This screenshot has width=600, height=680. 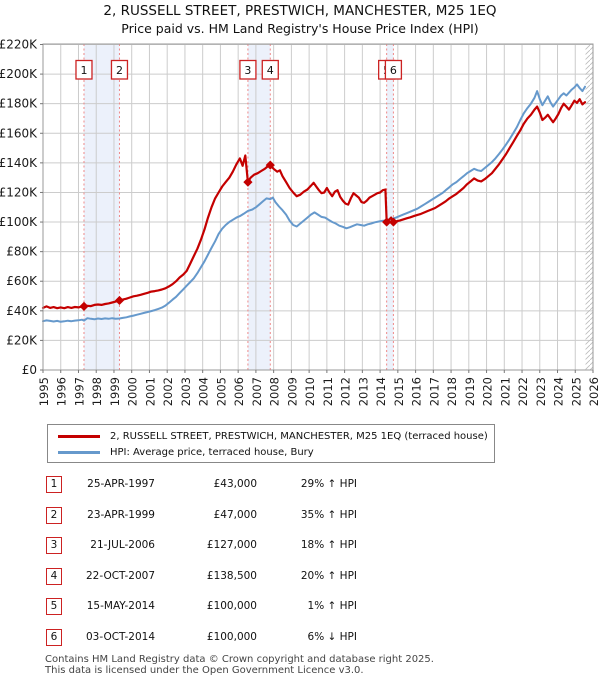 I want to click on legend-item-hpi: HPI: Average price, terraced house, Bury, so click(x=186, y=452).